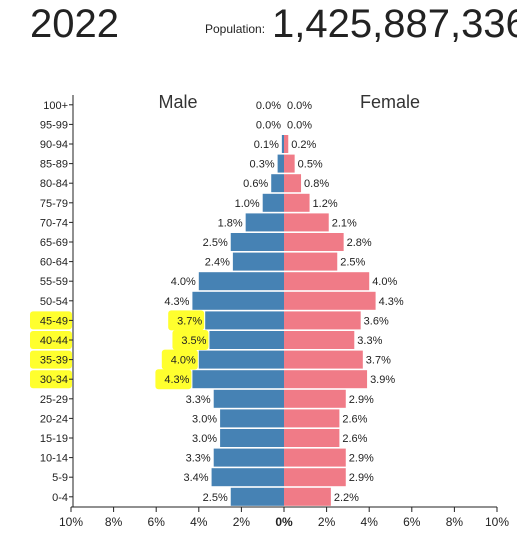  Describe the element at coordinates (54, 223) in the screenshot. I see `age-group-label: 70-74` at that location.